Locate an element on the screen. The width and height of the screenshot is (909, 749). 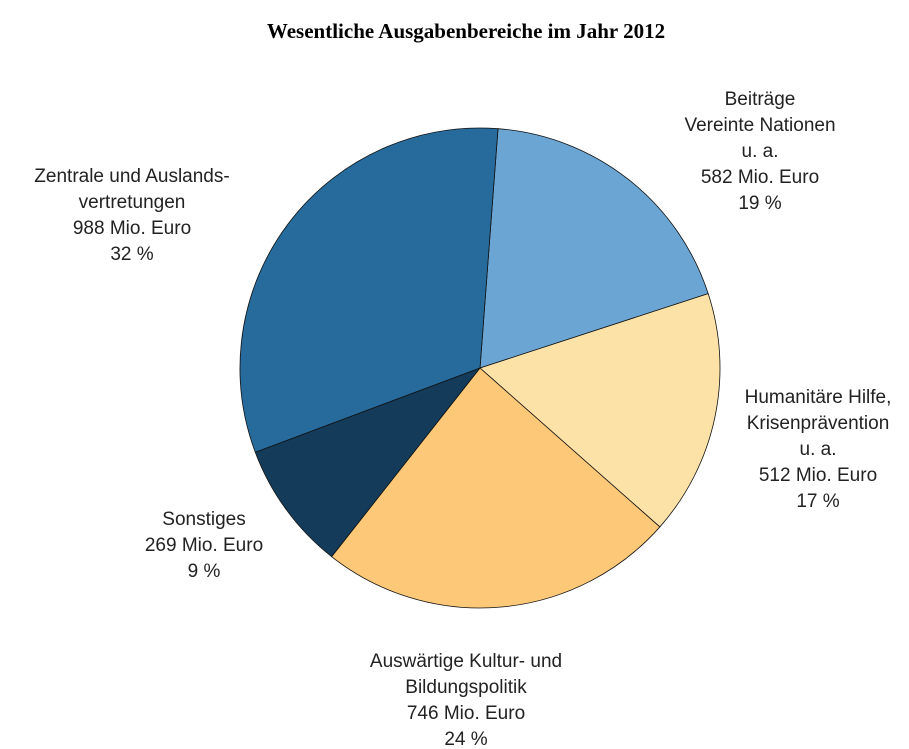
category-label: Sonstiges is located at coordinates (203, 519).